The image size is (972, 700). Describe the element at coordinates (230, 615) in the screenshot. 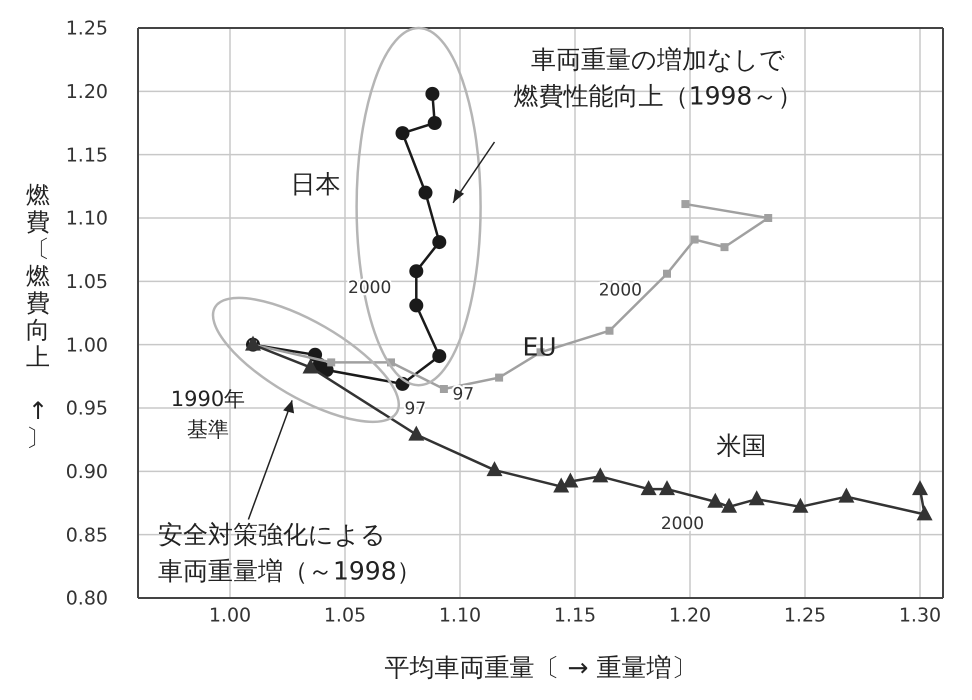

I see `x-tick-label: 1.00` at that location.